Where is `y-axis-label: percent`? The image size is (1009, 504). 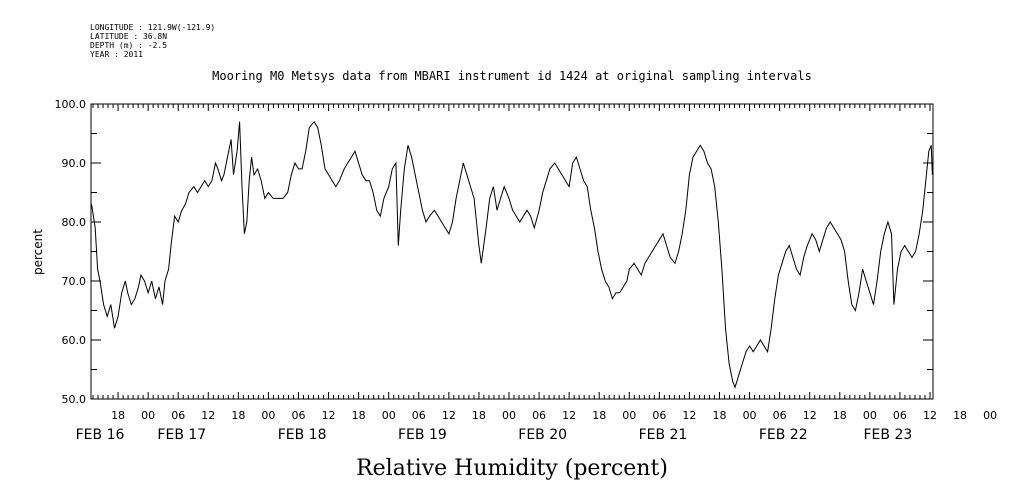 y-axis-label: percent is located at coordinates (38, 252).